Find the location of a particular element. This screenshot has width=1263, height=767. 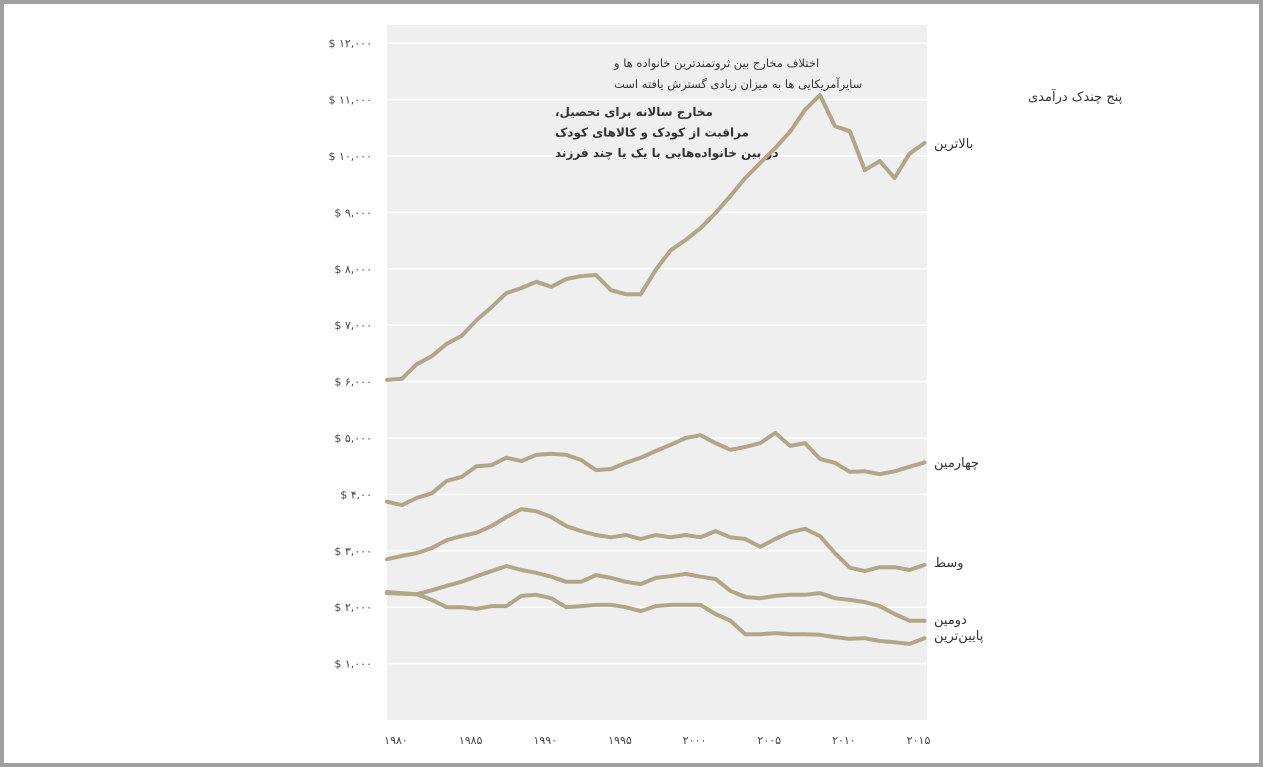

x-tick-label: ۲۰۱۰ is located at coordinates (844, 740).